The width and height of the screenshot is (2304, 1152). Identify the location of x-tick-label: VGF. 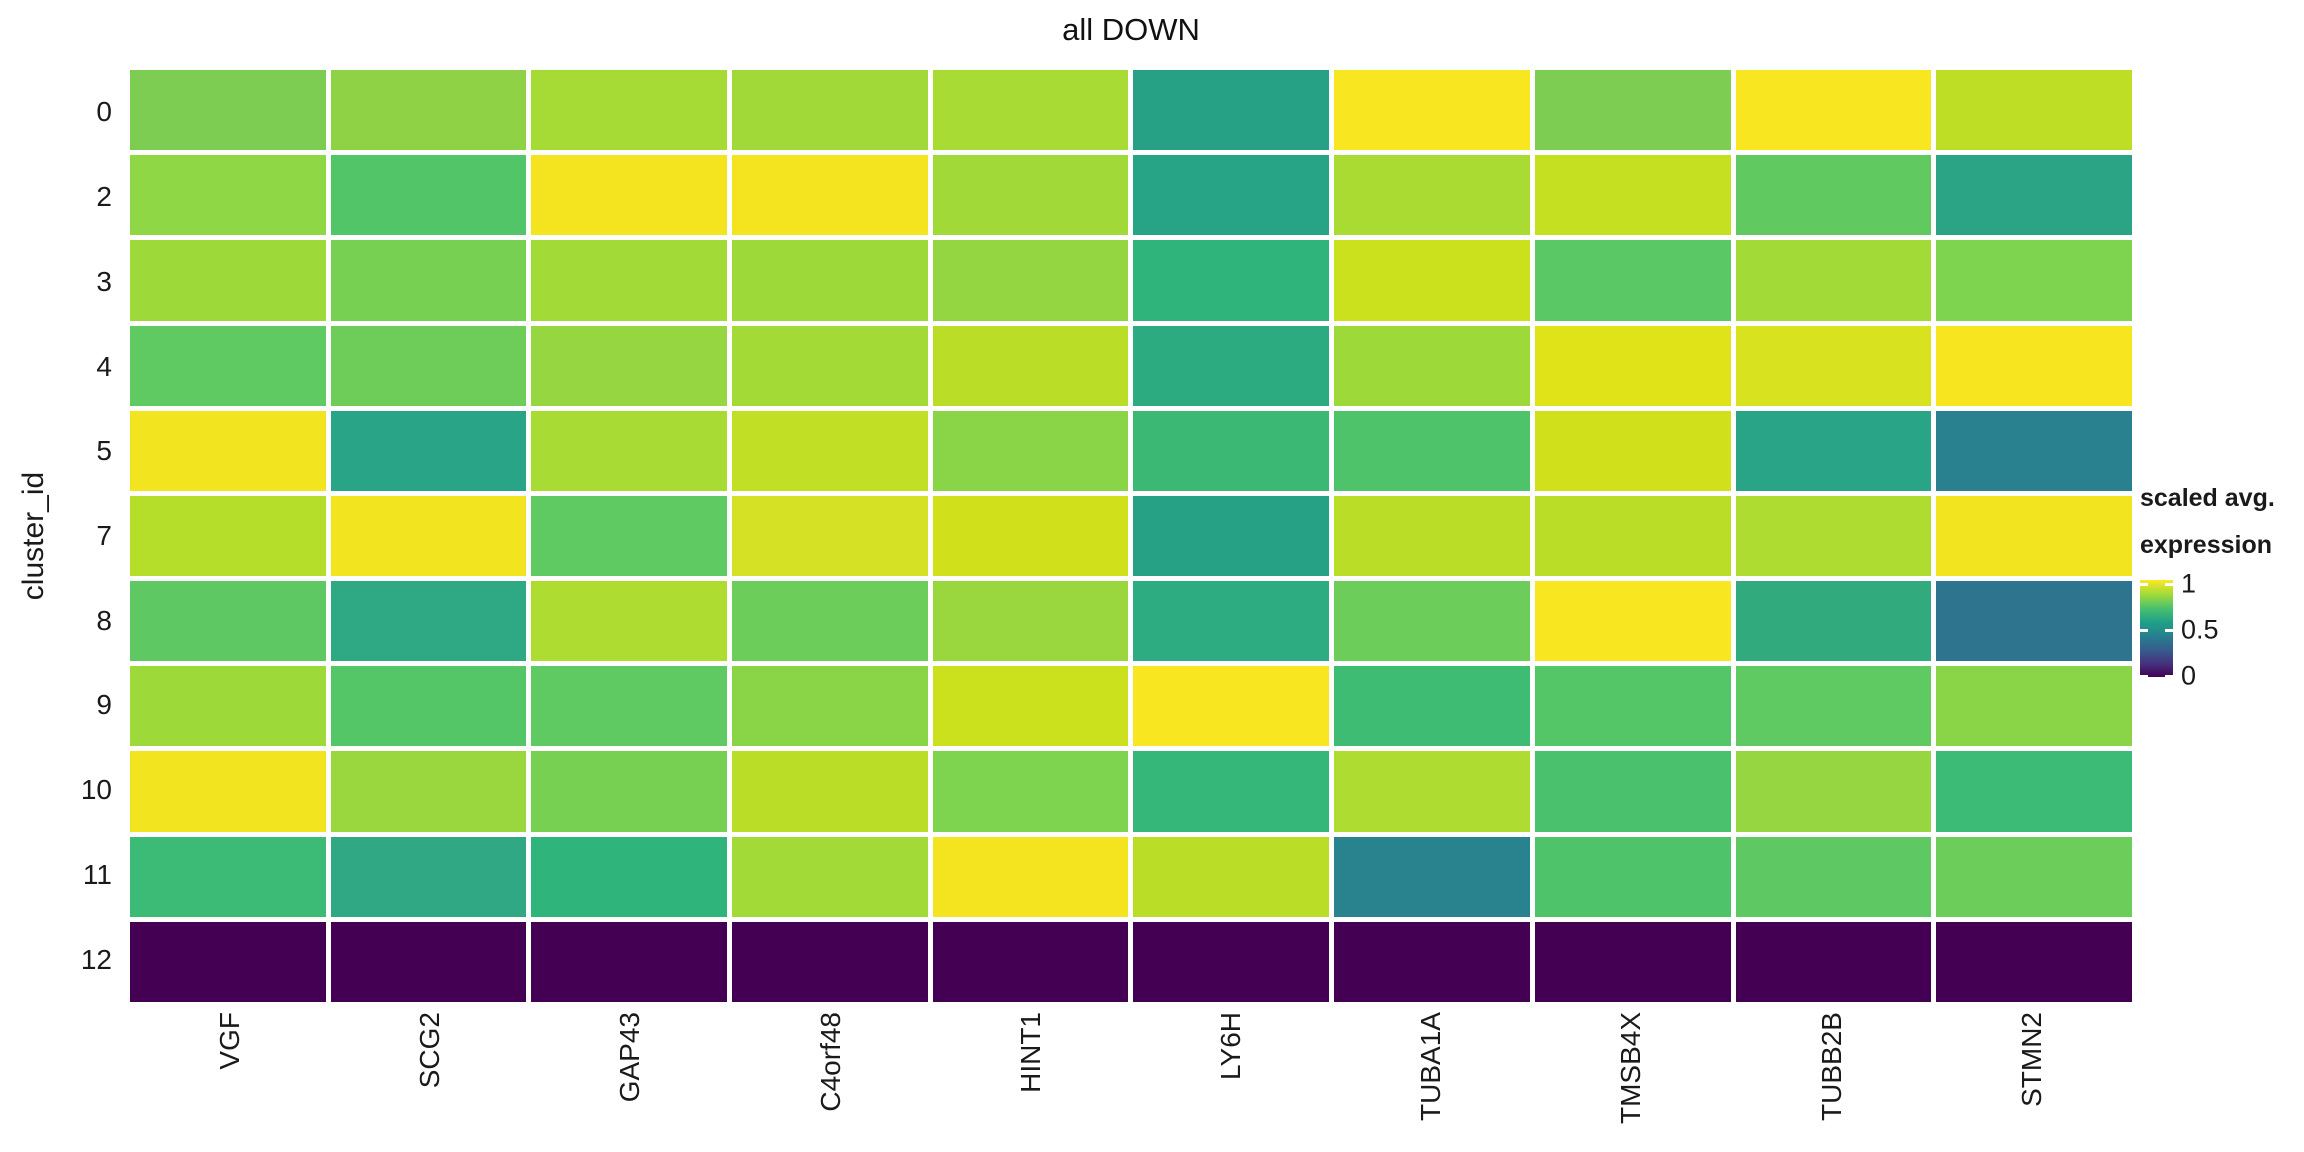
(230, 1081).